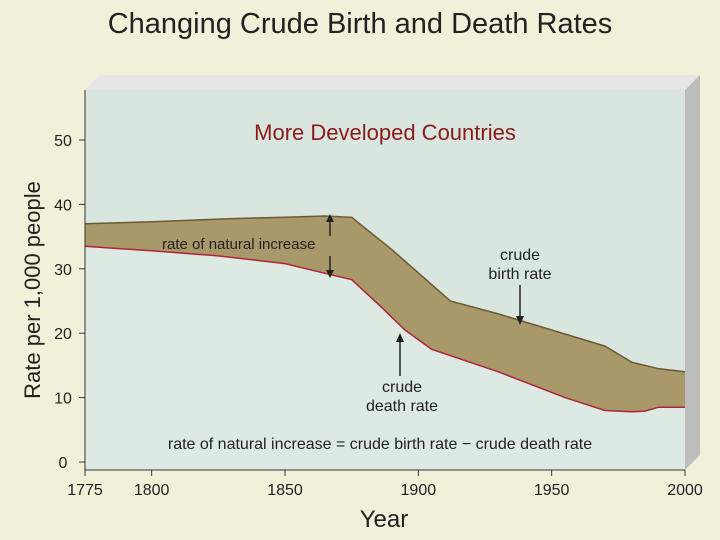  What do you see at coordinates (400, 337) in the screenshot?
I see `death-rate-arrowhead` at bounding box center [400, 337].